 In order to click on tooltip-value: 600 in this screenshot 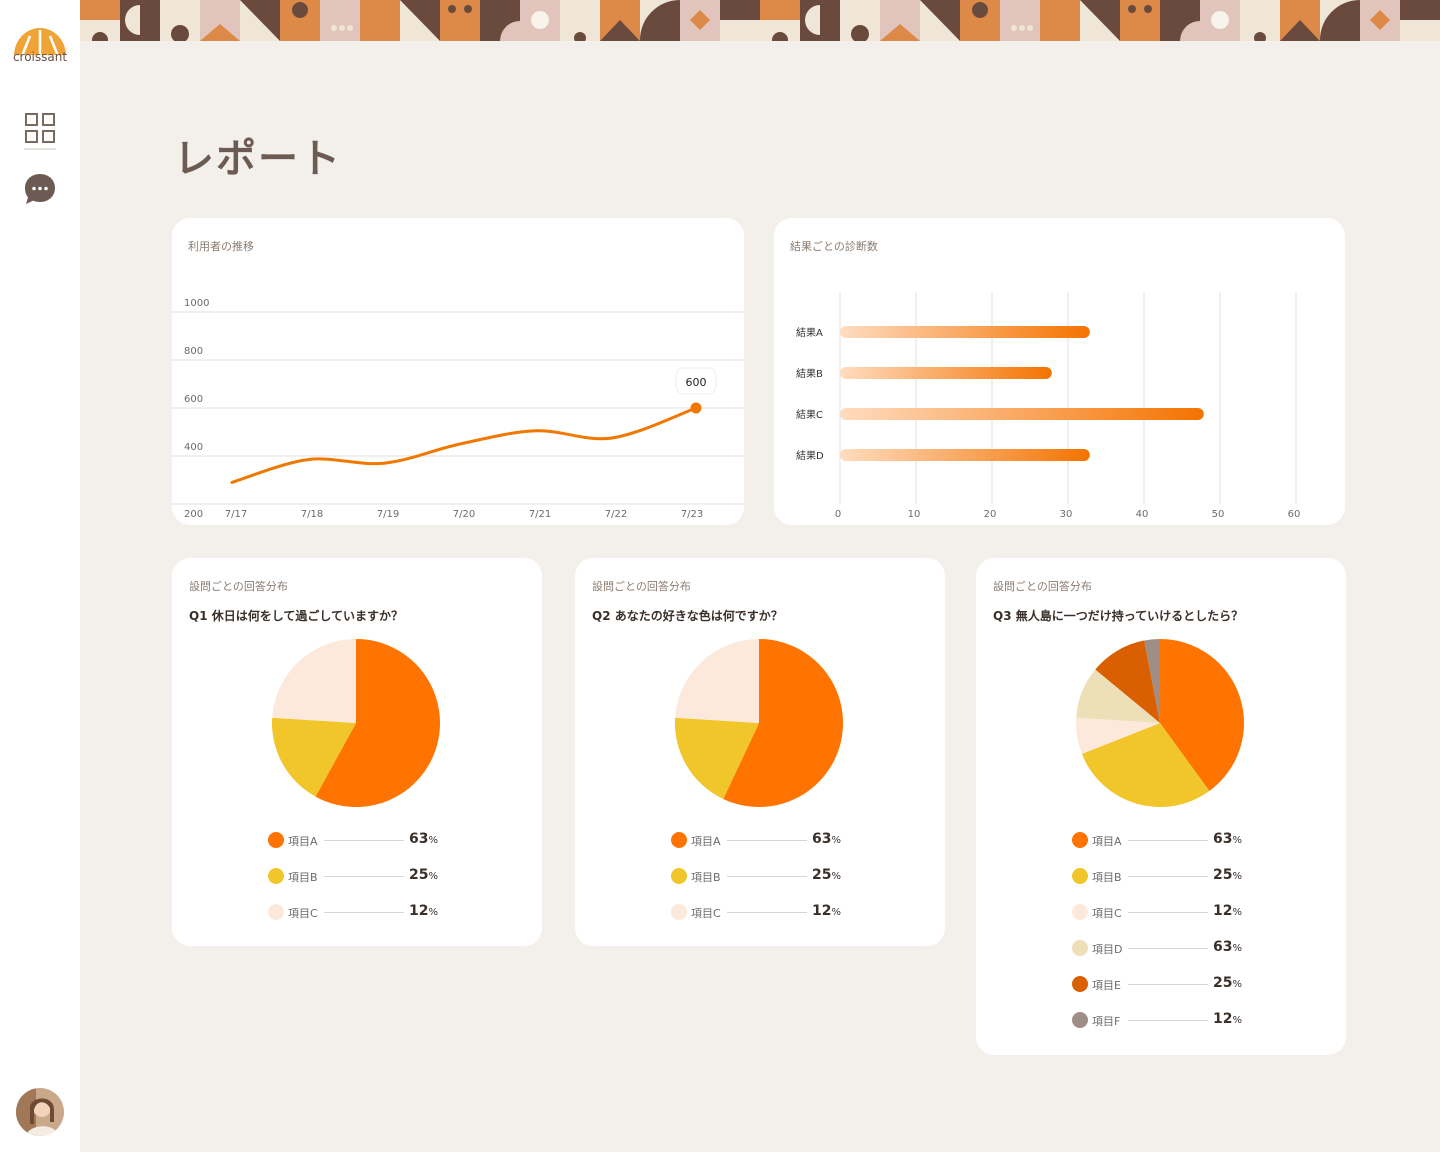, I will do `click(696, 382)`.